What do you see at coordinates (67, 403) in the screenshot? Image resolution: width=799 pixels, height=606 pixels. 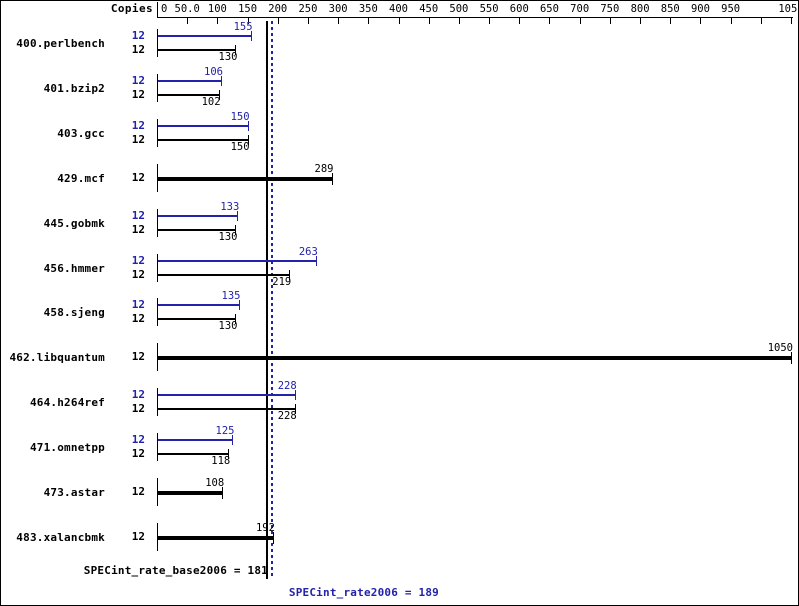 I see `benchmark-label: 464.h264ref` at bounding box center [67, 403].